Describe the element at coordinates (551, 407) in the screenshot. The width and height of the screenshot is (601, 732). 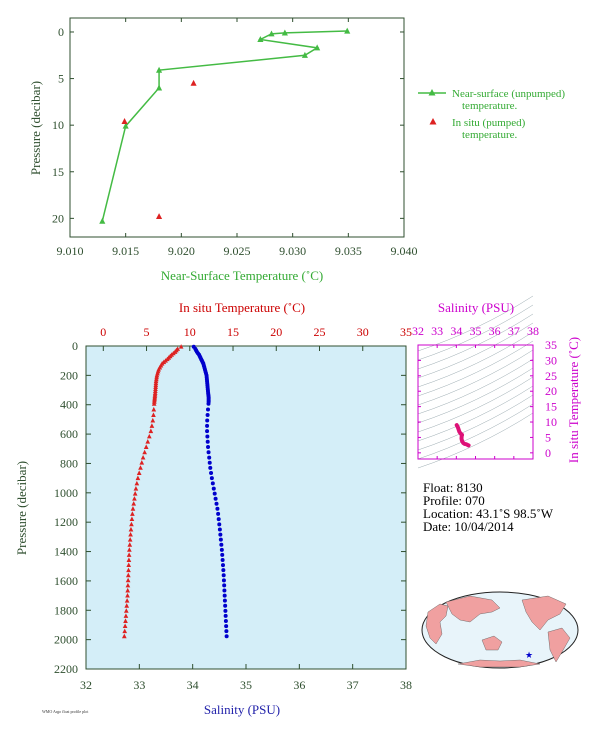
I see `ts-y-tick-label: 15` at that location.